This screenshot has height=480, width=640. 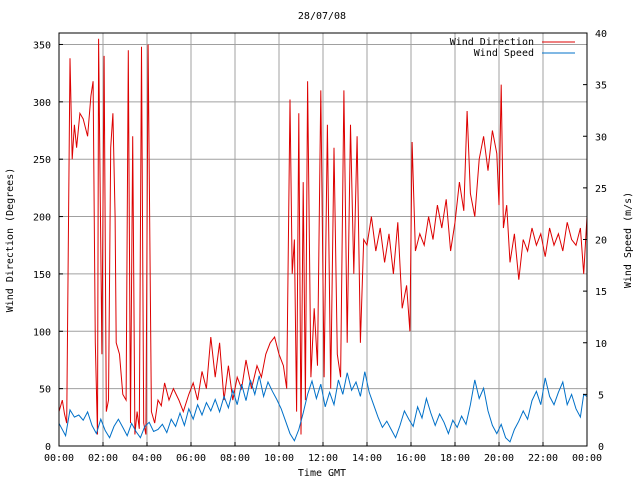 I want to click on x-tick-label: 14:00, so click(x=367, y=458).